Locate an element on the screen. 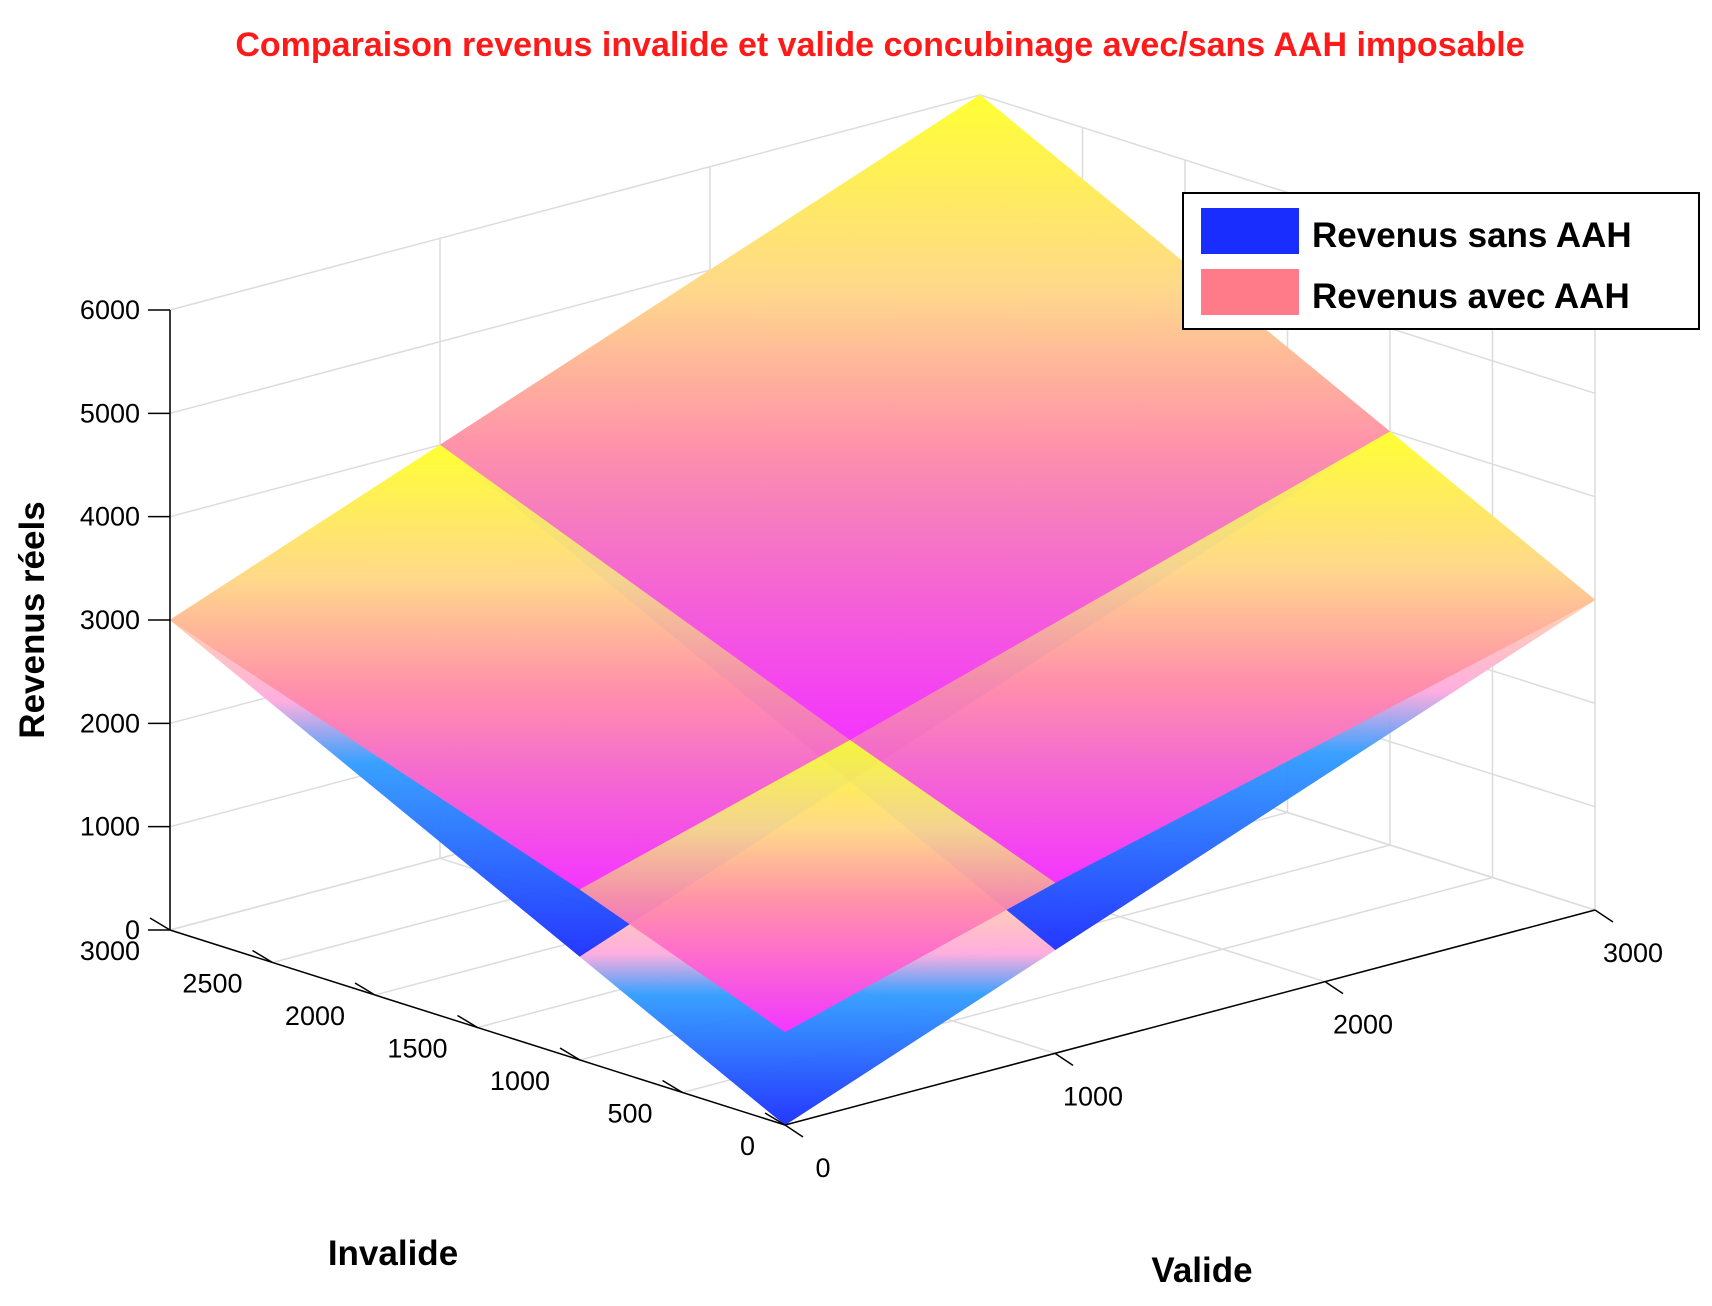 Image resolution: width=1712 pixels, height=1306 pixels. y-tick-label: 500 is located at coordinates (629, 1114).